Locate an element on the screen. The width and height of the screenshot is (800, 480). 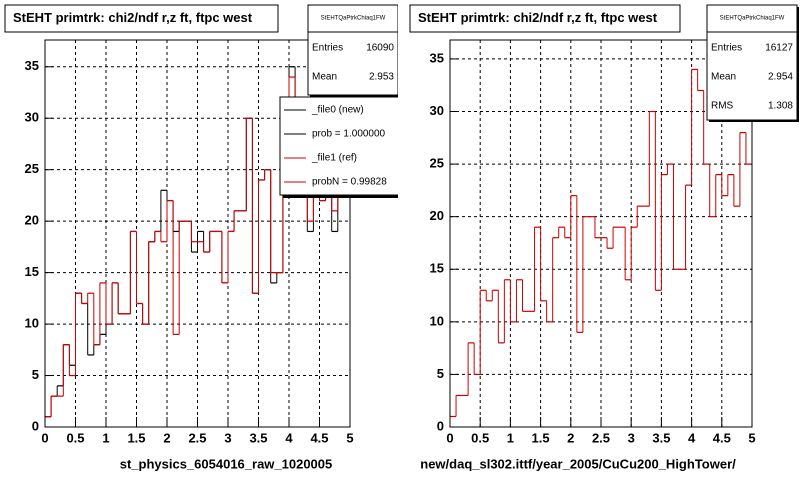
legend-annotation: probN = 0.99828 is located at coordinates (349, 182).